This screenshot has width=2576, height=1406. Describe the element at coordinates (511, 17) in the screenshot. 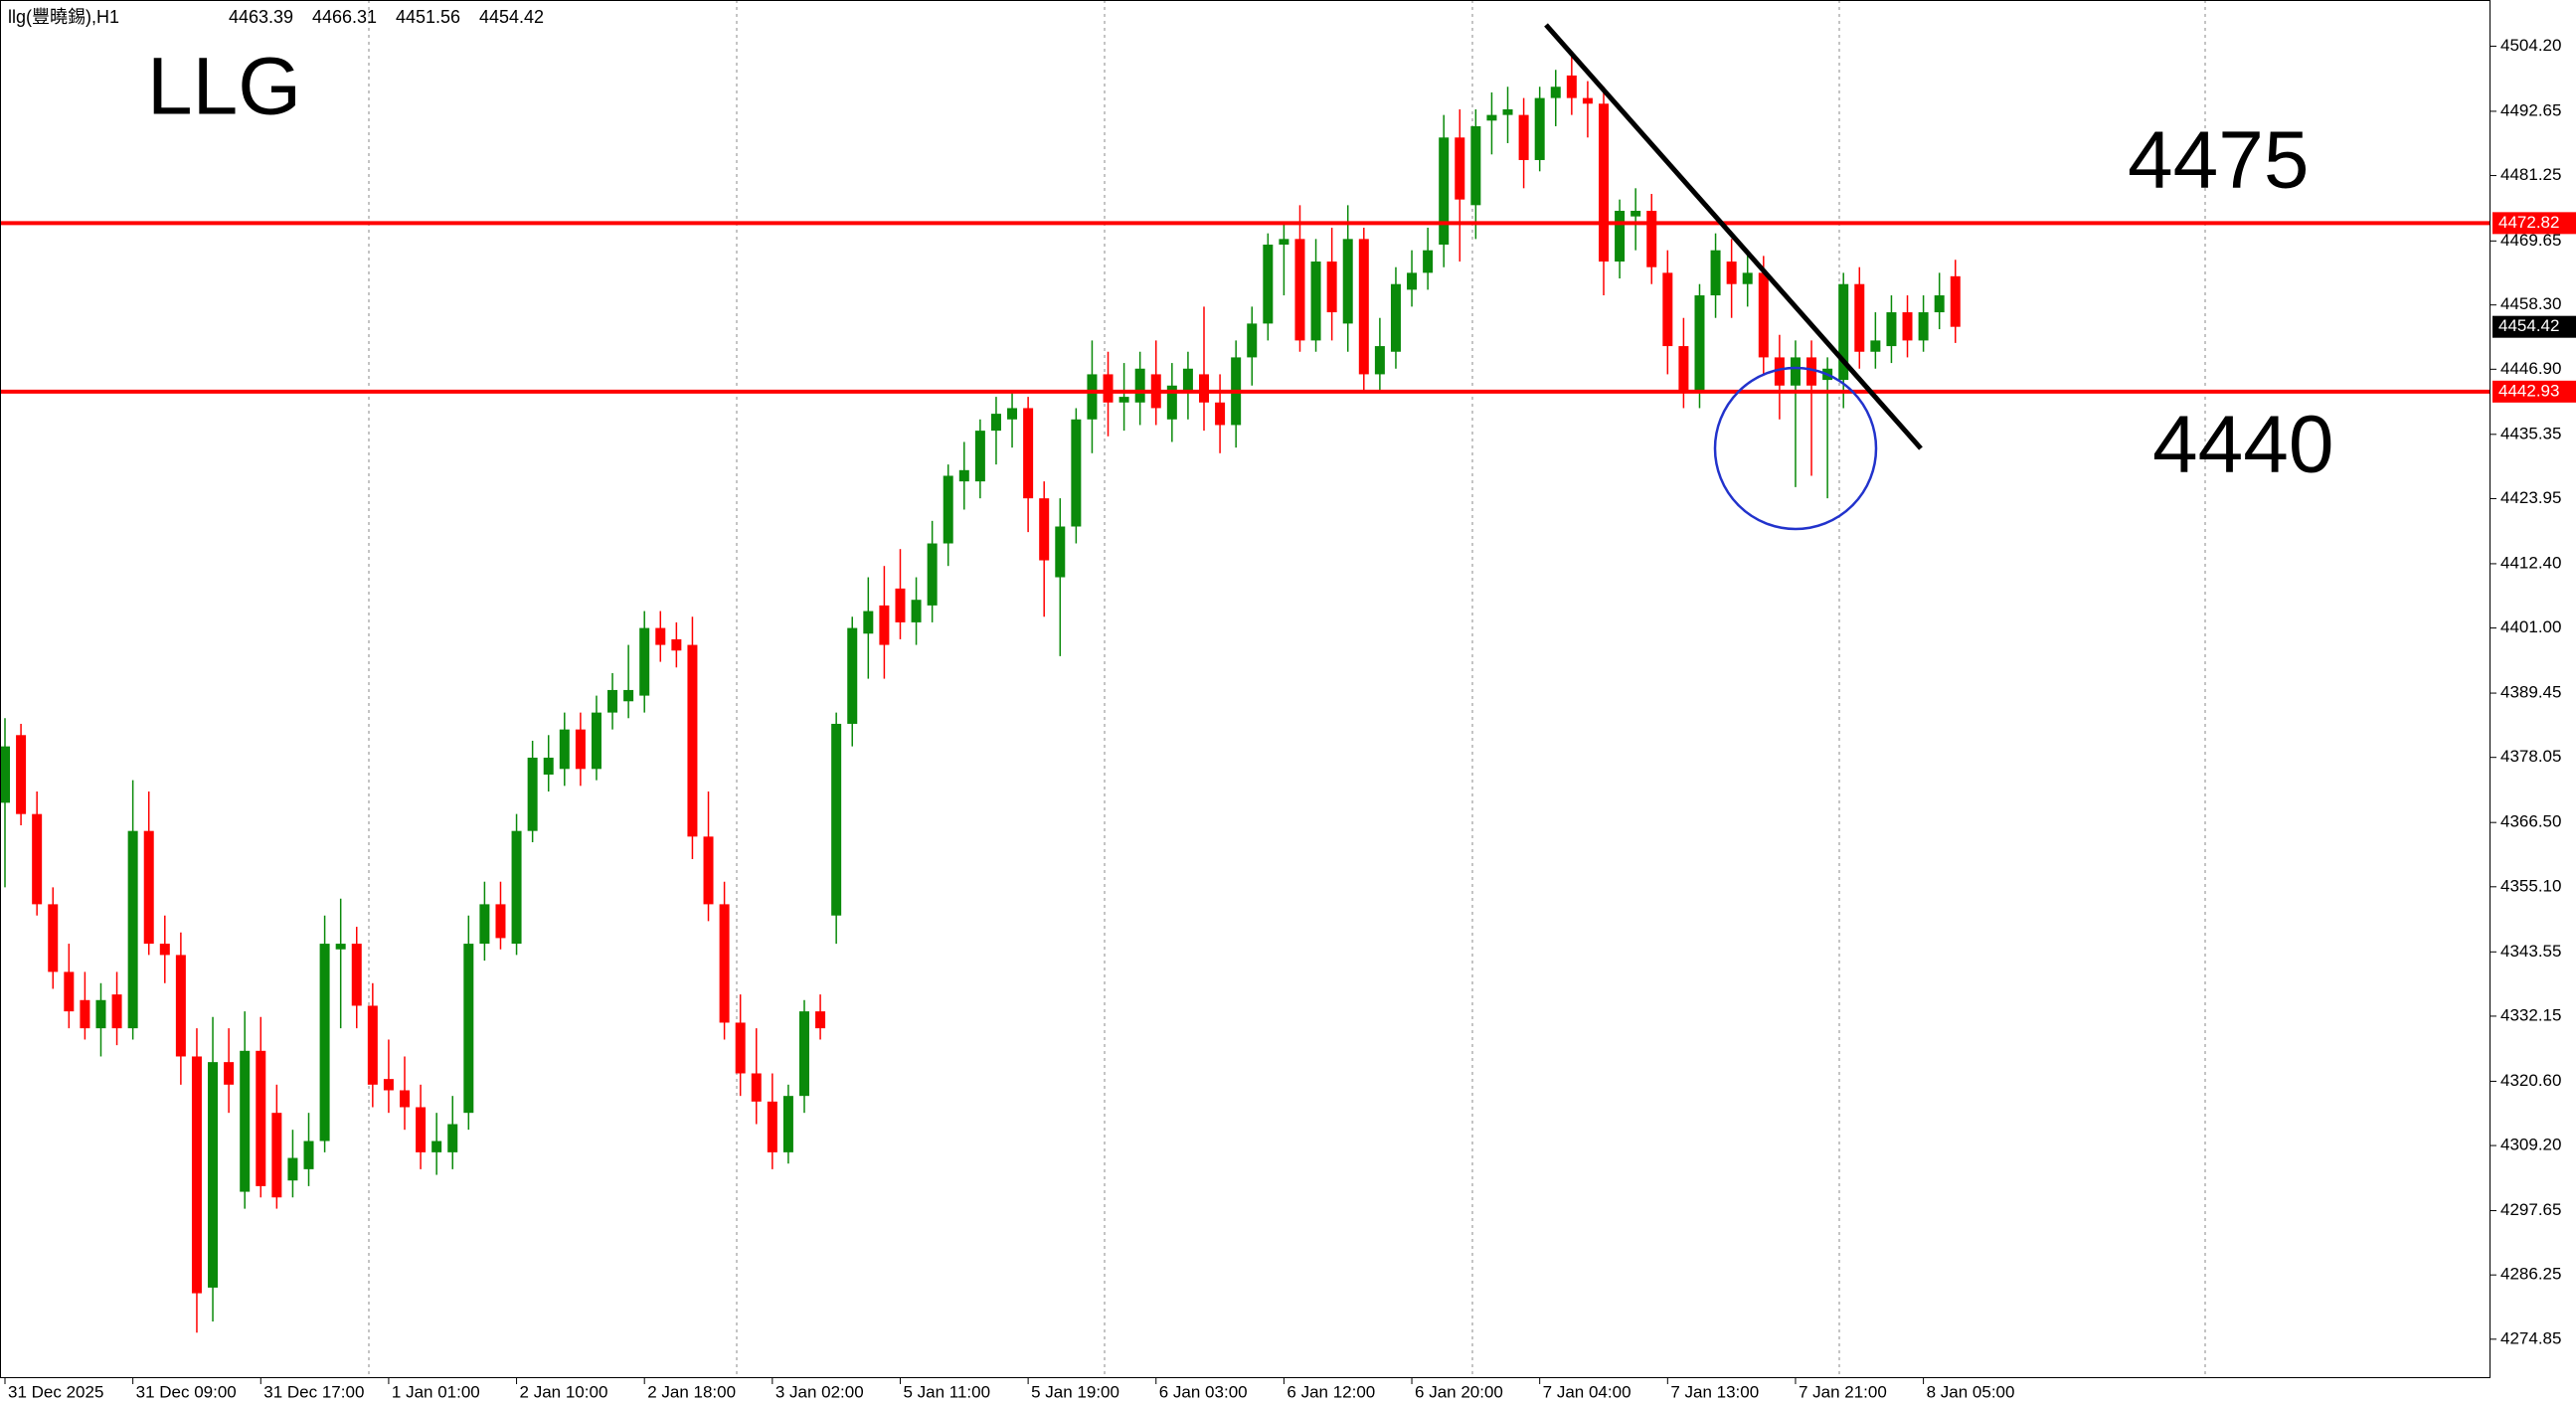

I see `ohlc-value: 4454.42` at that location.